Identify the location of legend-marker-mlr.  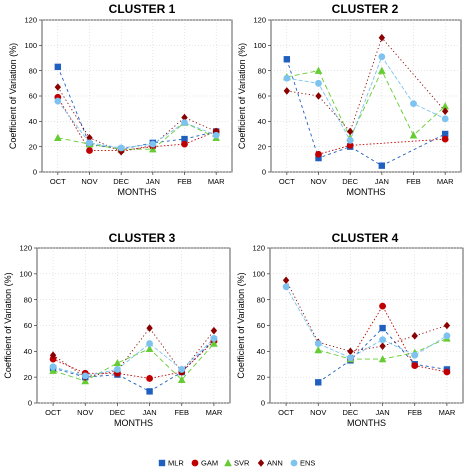
(162, 463).